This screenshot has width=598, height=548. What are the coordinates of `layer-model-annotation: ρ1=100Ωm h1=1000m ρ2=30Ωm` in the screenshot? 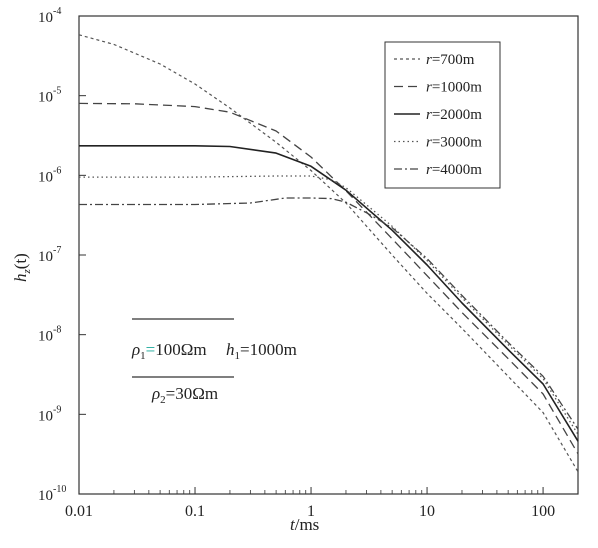 It's located at (214, 362).